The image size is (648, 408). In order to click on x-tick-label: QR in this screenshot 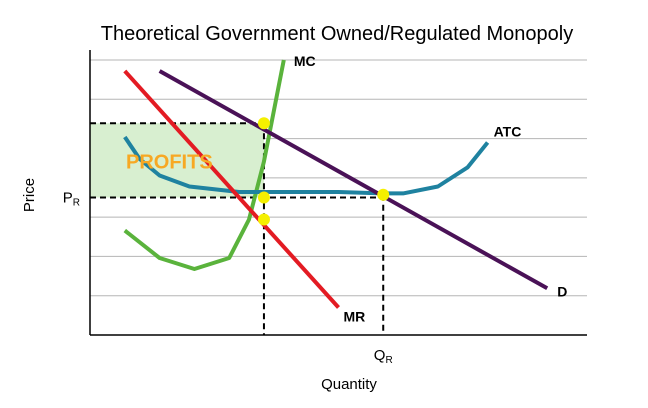, I will do `click(383, 356)`.